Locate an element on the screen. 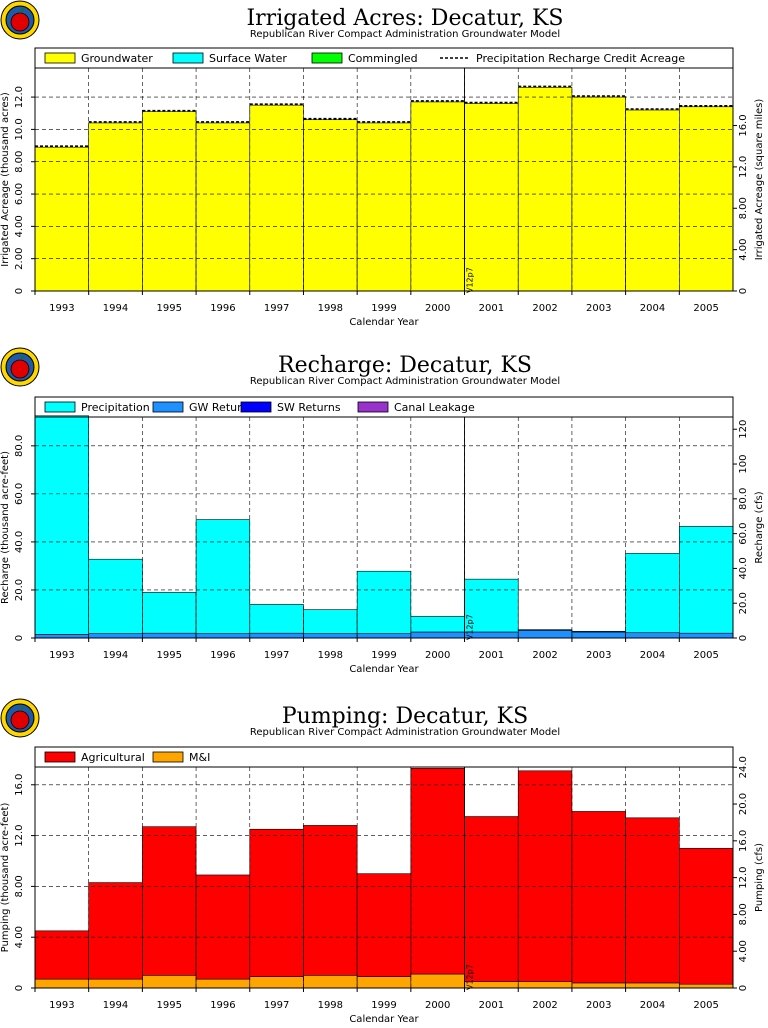 This screenshot has height=1028, width=768. apple-logo-icon is located at coordinates (20, 718).